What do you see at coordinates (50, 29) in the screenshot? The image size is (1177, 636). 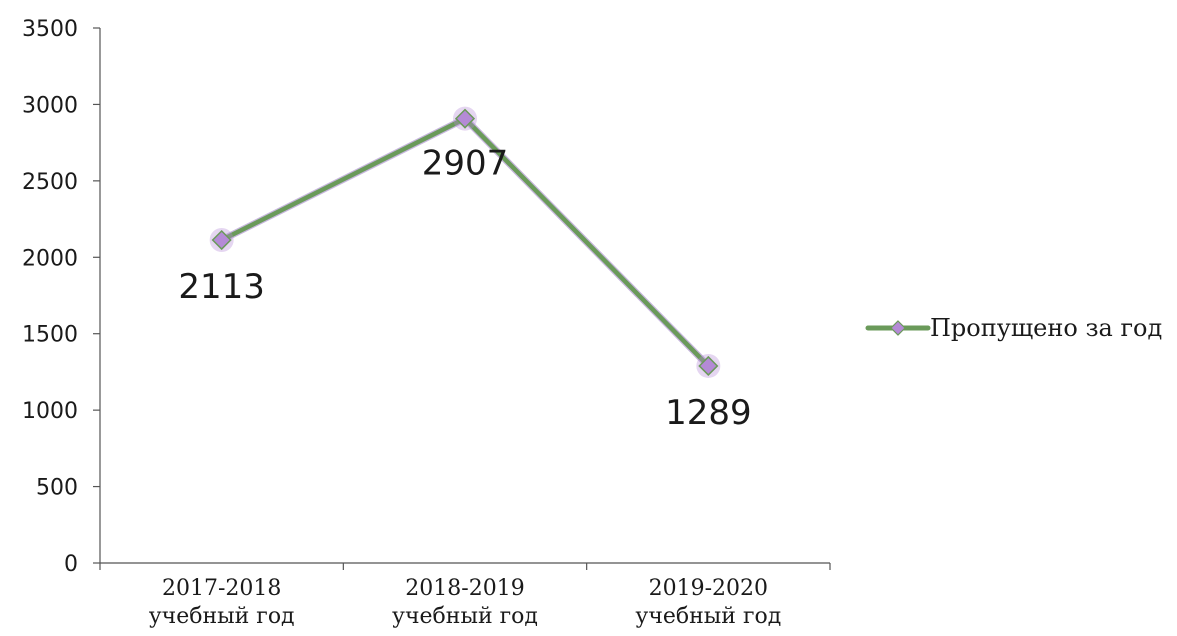 I see `y-tick-label: 3500` at bounding box center [50, 29].